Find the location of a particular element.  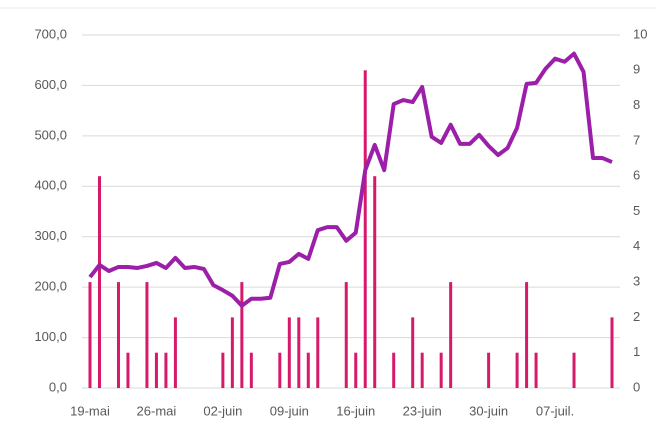

y-tick-label: 700,0 is located at coordinates (50, 33).